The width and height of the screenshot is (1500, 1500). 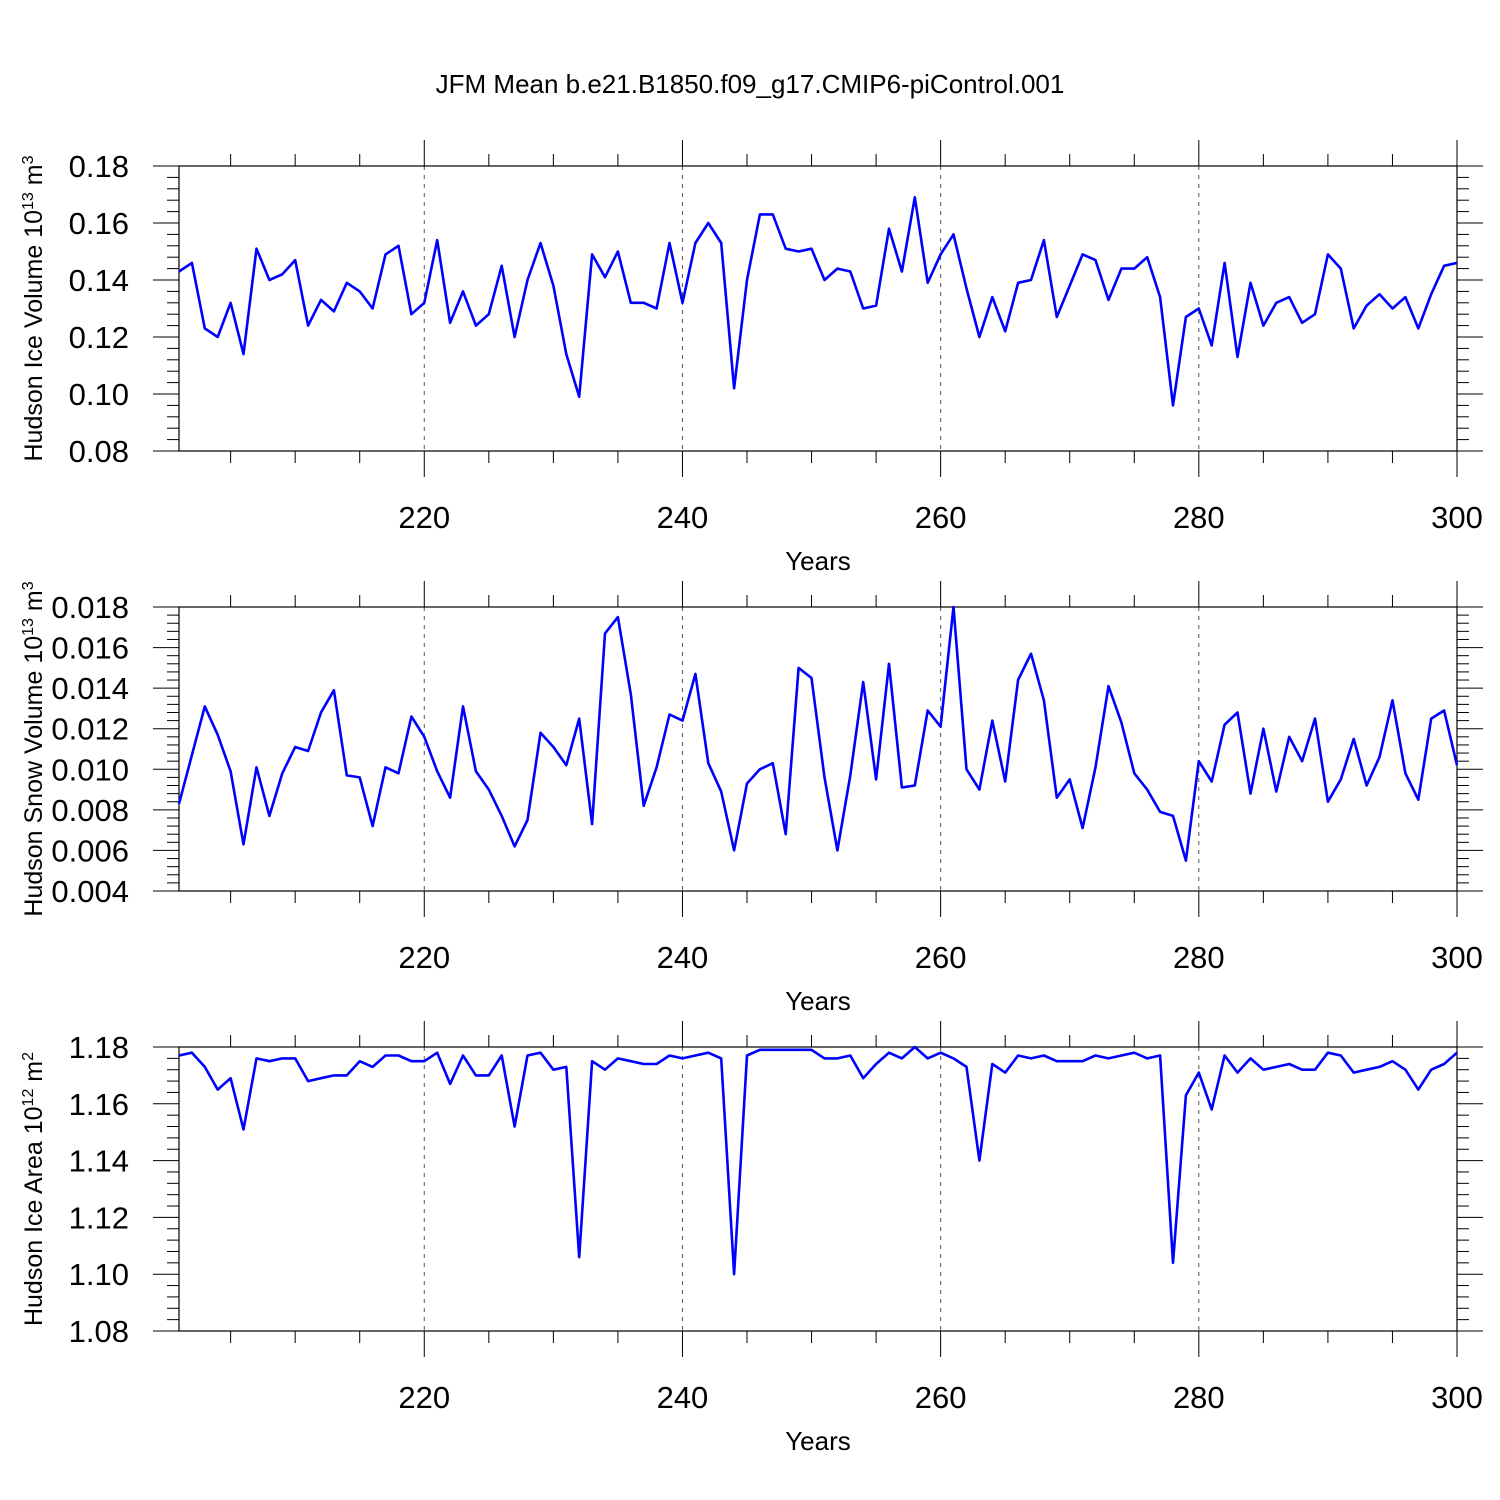 I want to click on y-tick-label: 0.010, so click(x=90, y=769).